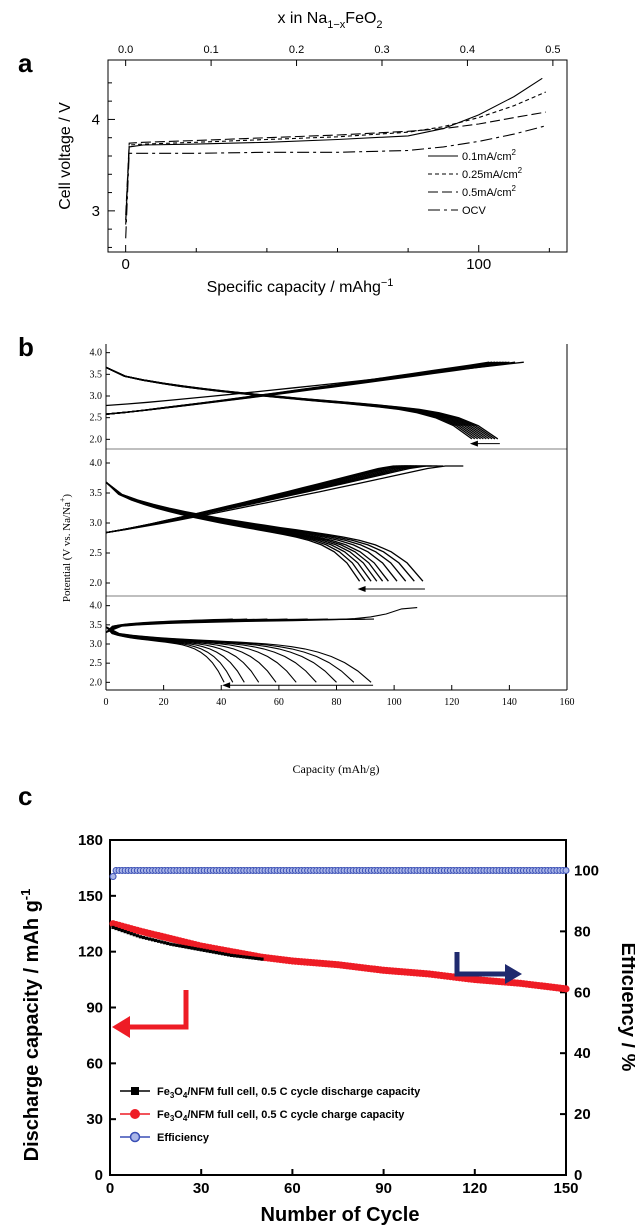  I want to click on panel-a-top-tick-label: 0.0, so click(125, 50).